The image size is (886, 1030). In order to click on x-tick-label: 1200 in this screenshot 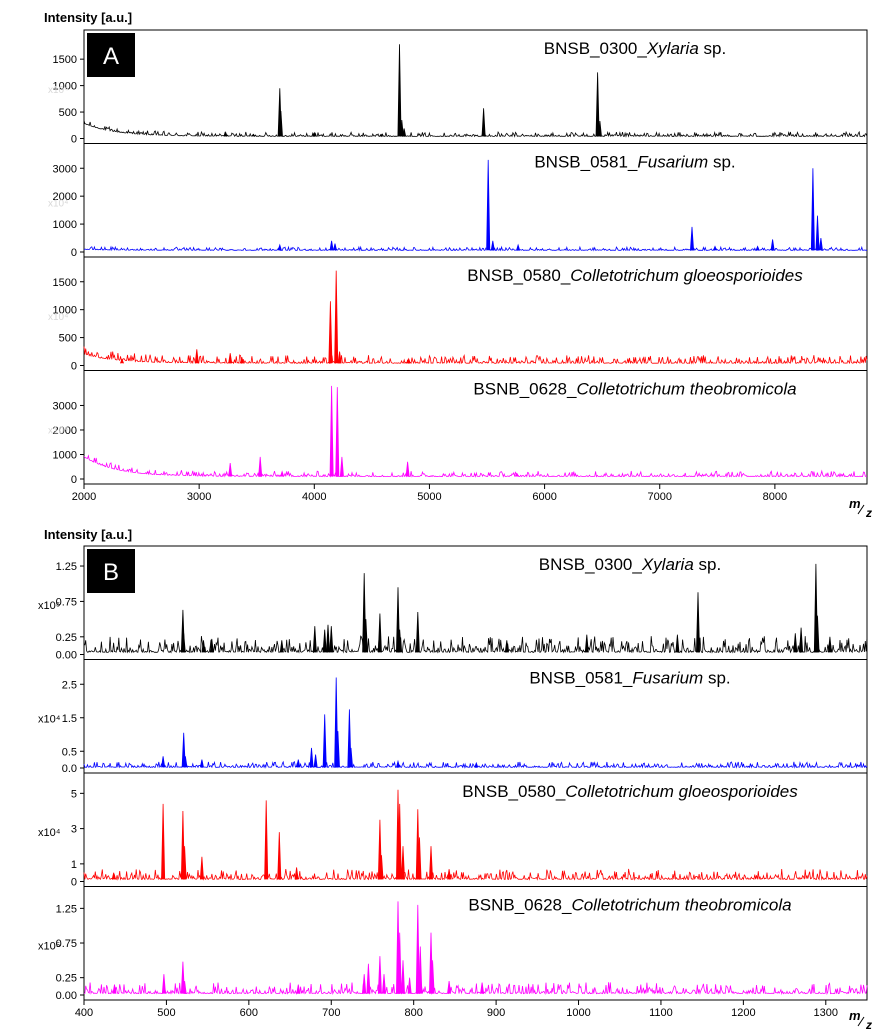, I will do `click(743, 1013)`.